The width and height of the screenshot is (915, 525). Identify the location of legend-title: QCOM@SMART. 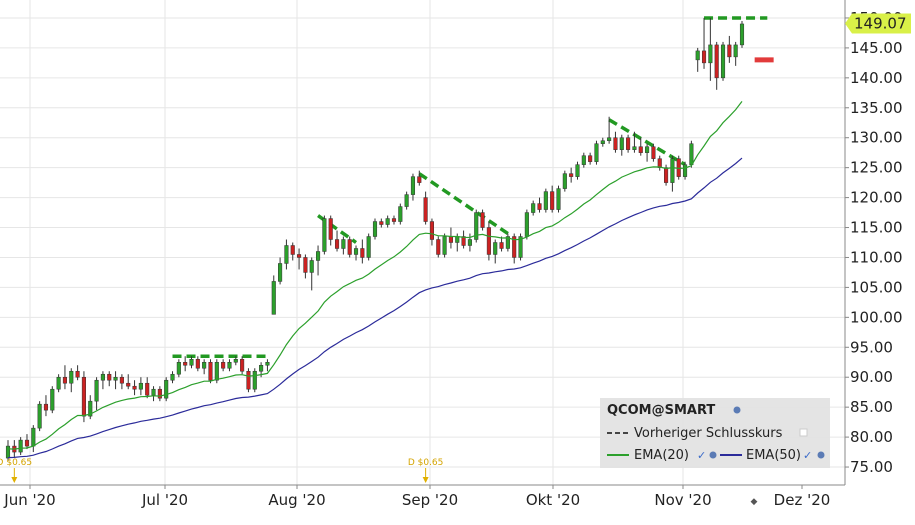
(661, 410).